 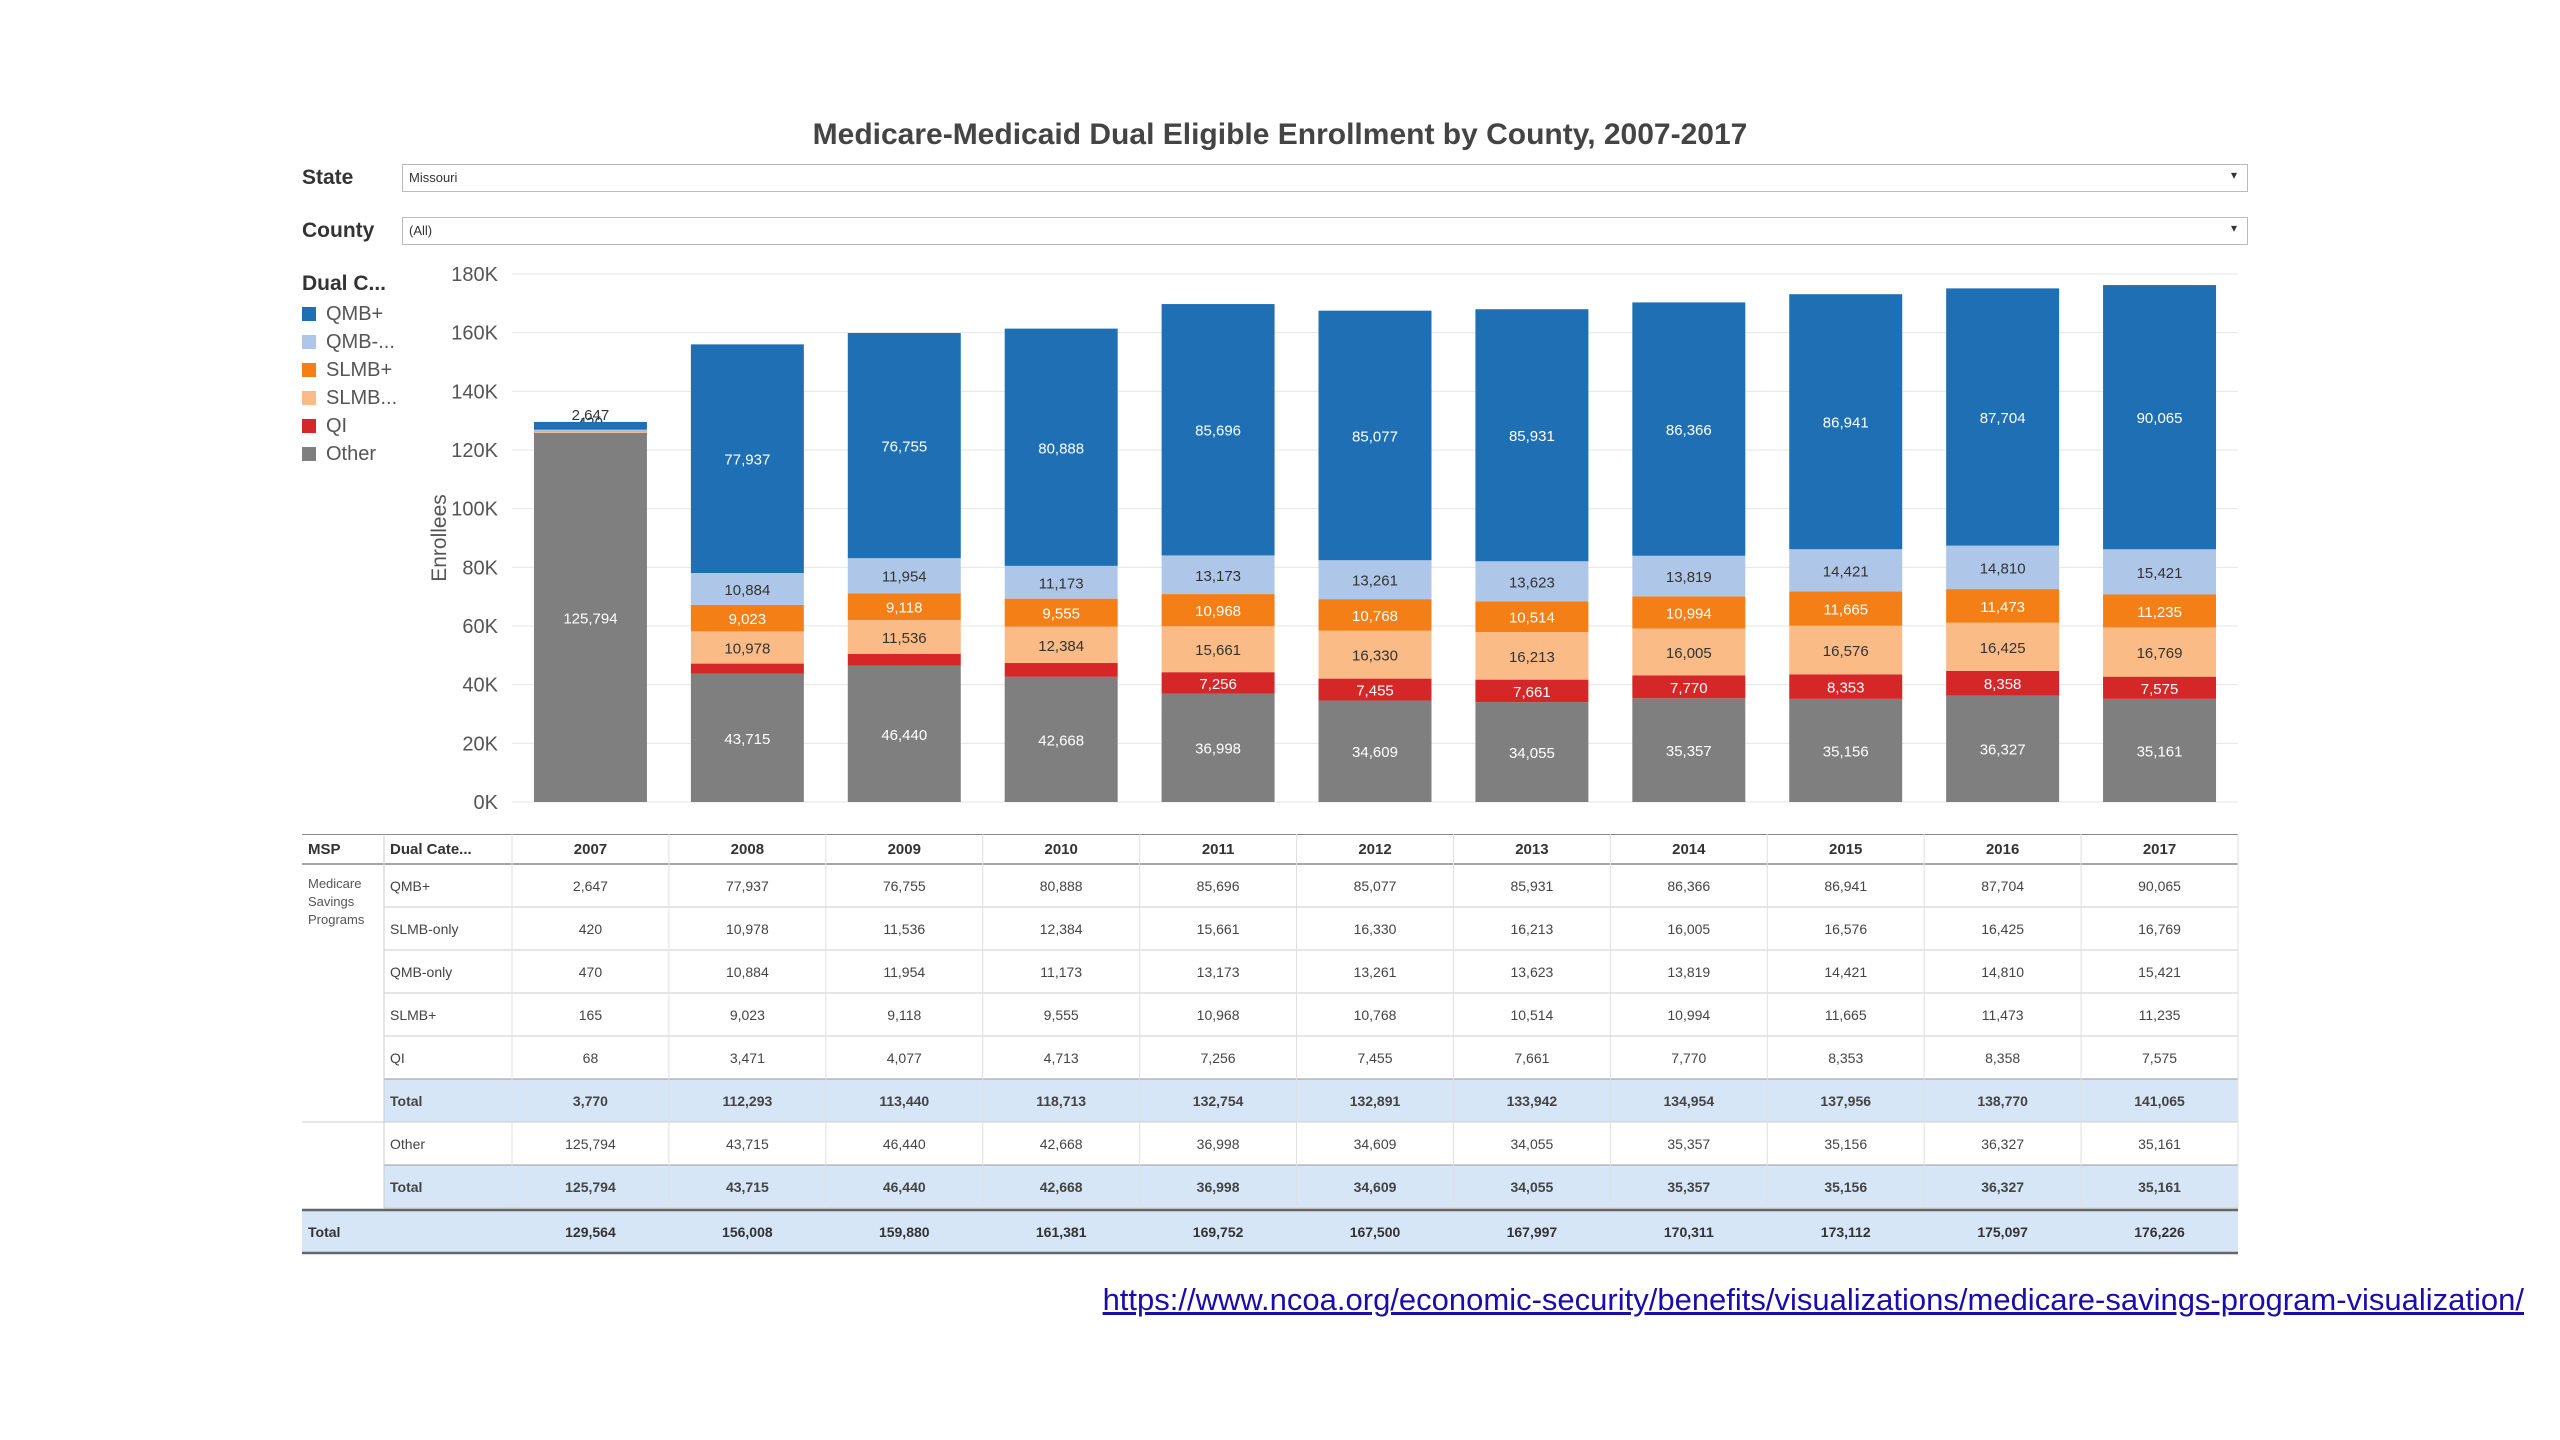 What do you see at coordinates (1375, 972) in the screenshot?
I see `table-cell: 13,261` at bounding box center [1375, 972].